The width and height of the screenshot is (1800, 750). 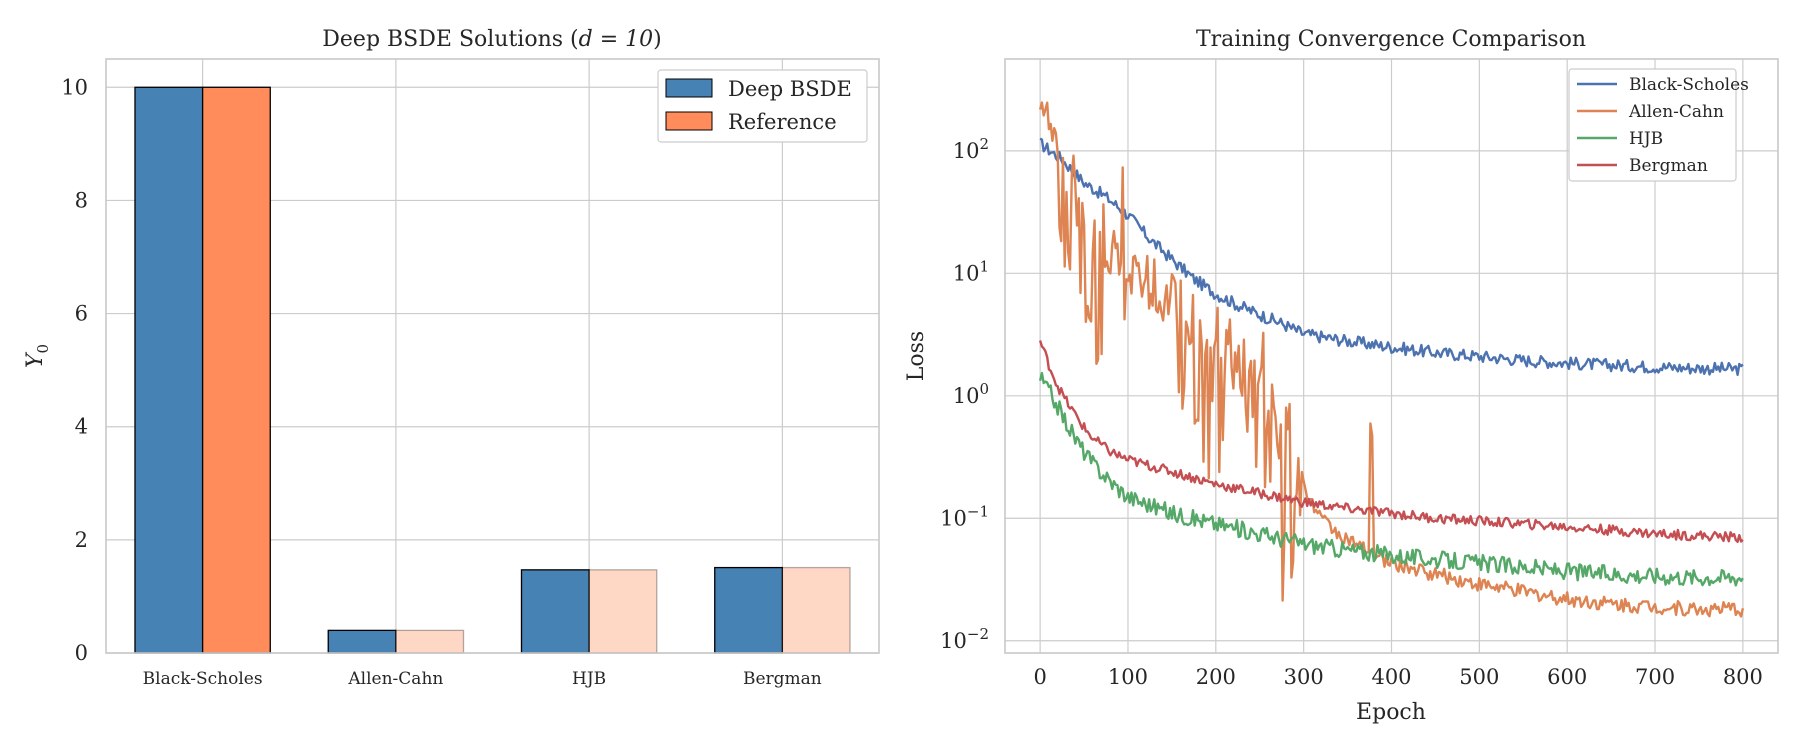 What do you see at coordinates (762, 106) in the screenshot?
I see `bar-chart-legend: Deep BSDE Reference` at bounding box center [762, 106].